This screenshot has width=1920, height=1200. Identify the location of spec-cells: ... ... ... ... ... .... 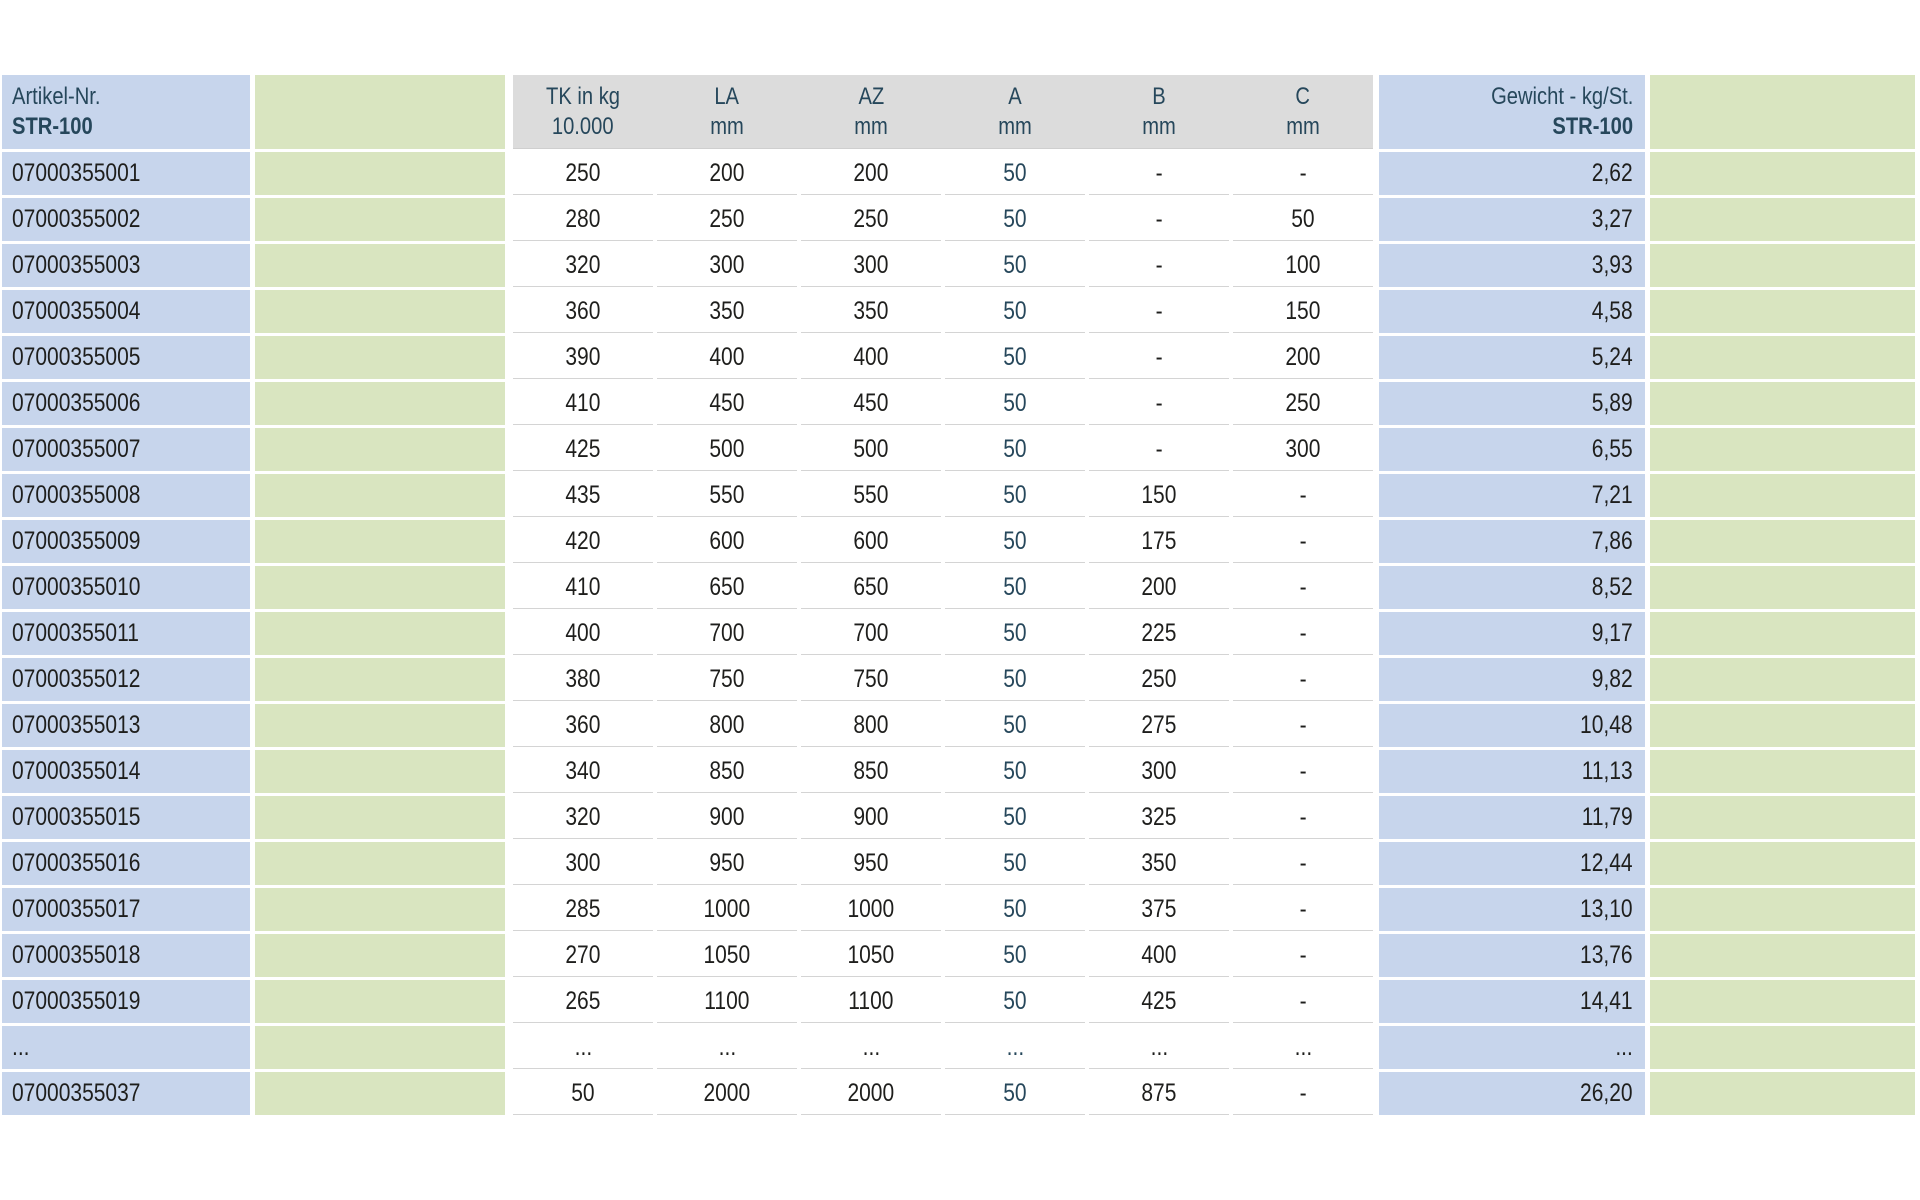
(943, 1047).